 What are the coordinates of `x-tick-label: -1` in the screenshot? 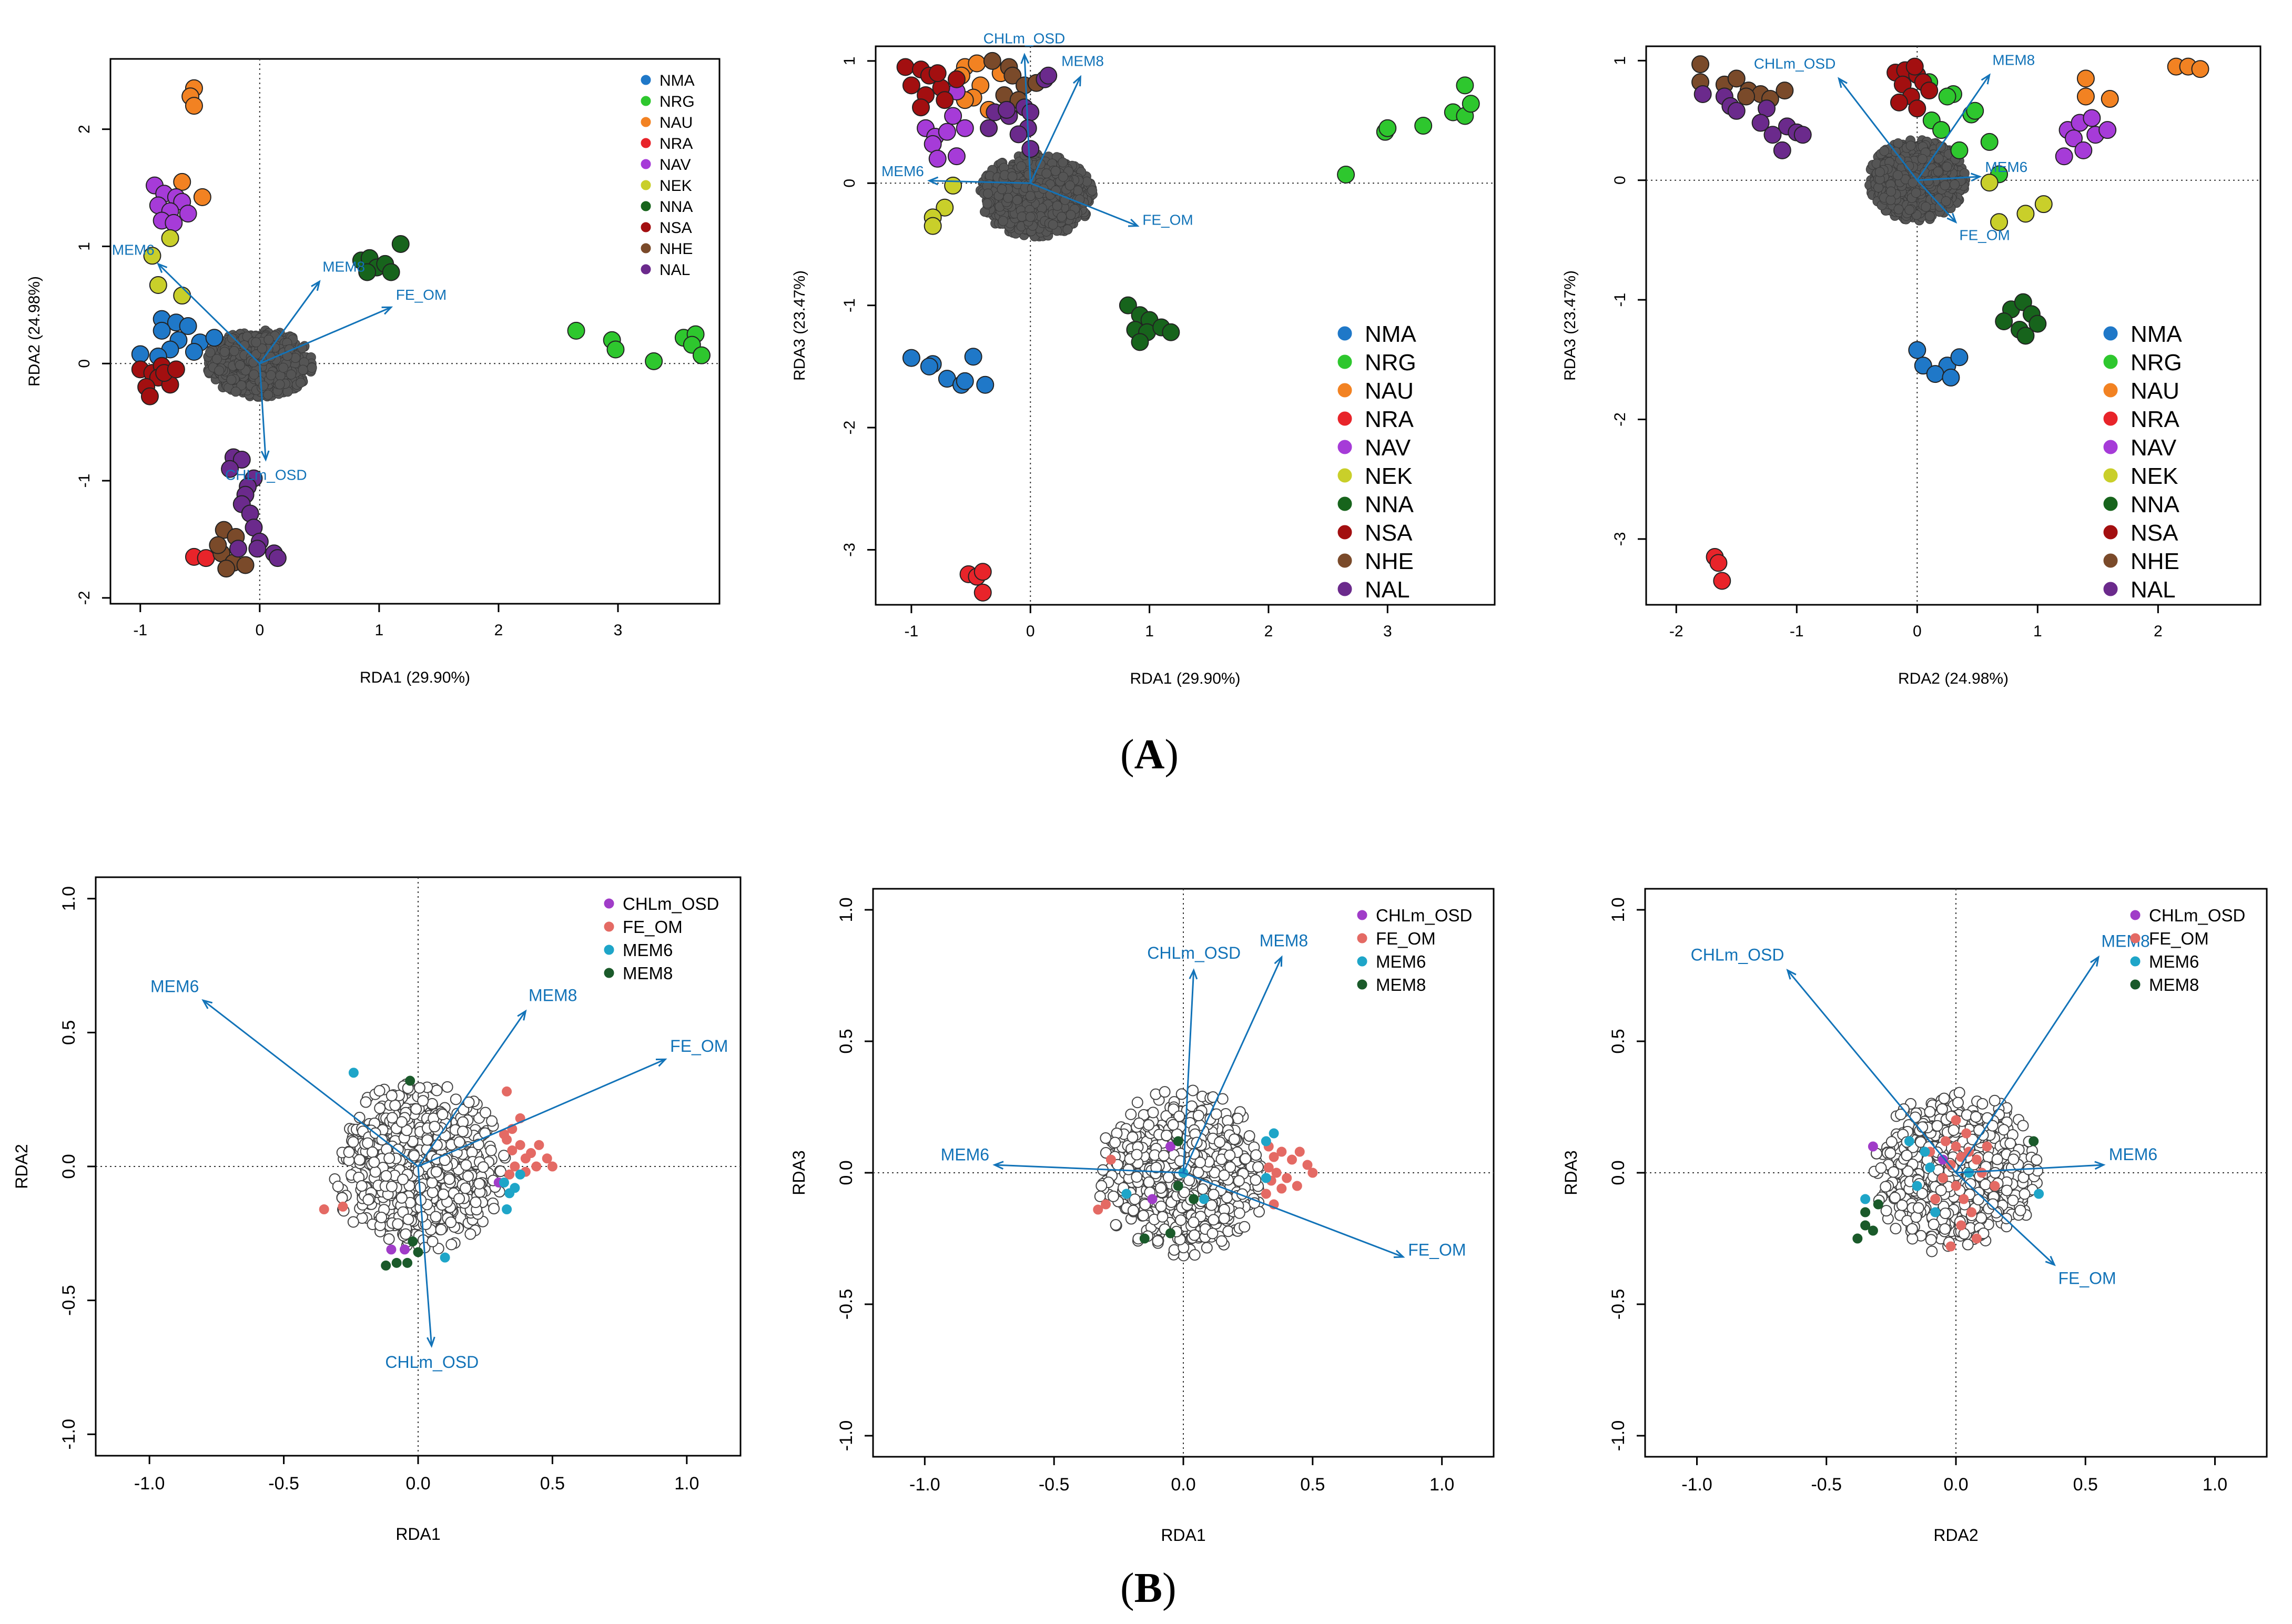 It's located at (1797, 631).